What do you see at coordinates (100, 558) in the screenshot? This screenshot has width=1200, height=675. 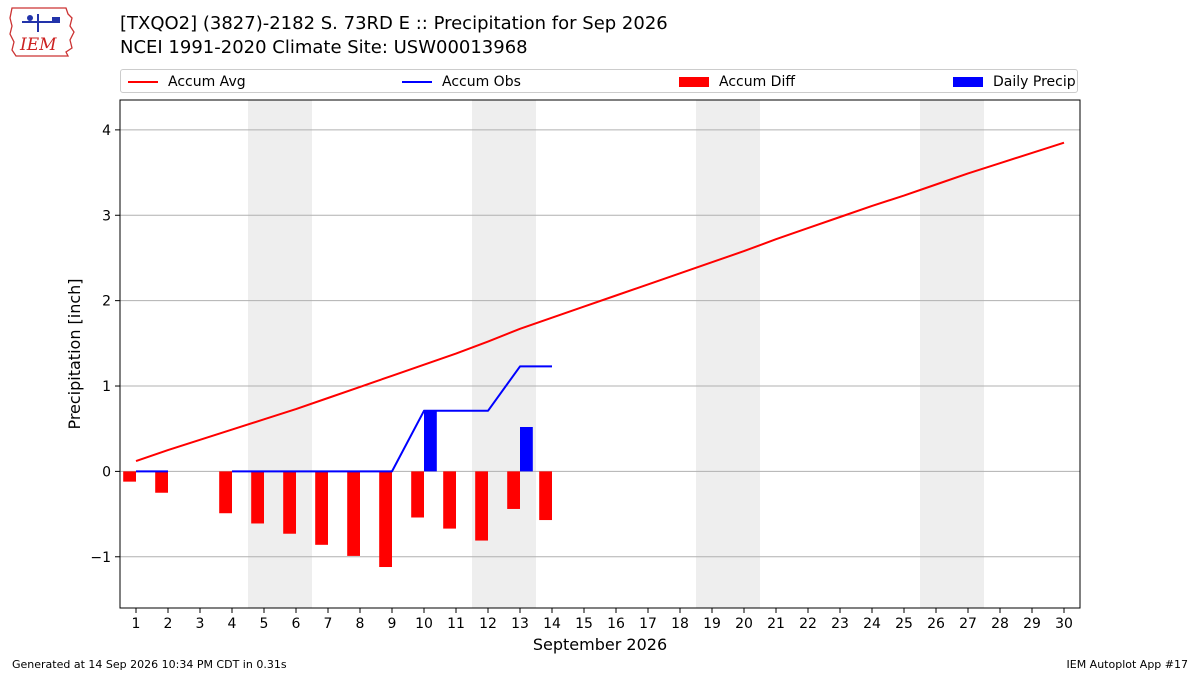 I see `y-tick-label: −1` at bounding box center [100, 558].